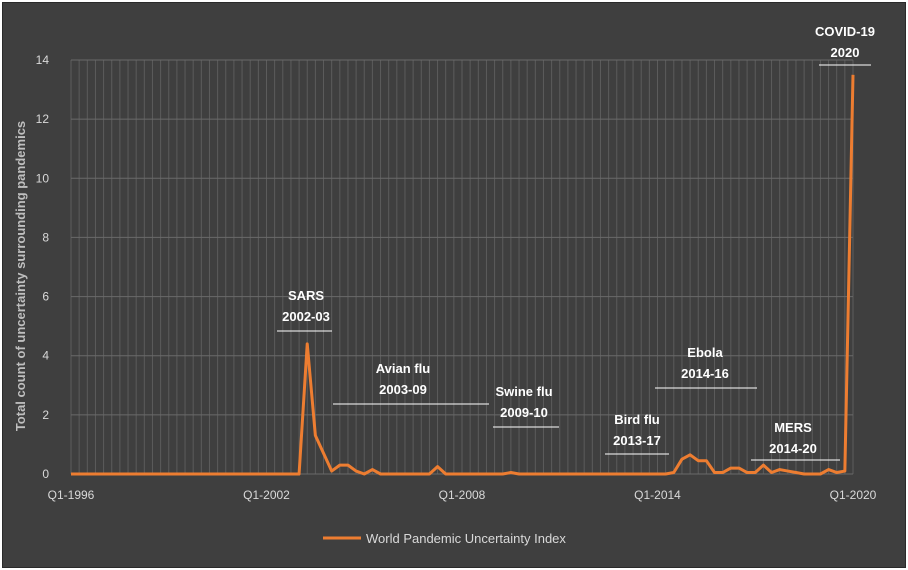 The height and width of the screenshot is (570, 908). What do you see at coordinates (793, 448) in the screenshot?
I see `annotation-years: 2014-20` at bounding box center [793, 448].